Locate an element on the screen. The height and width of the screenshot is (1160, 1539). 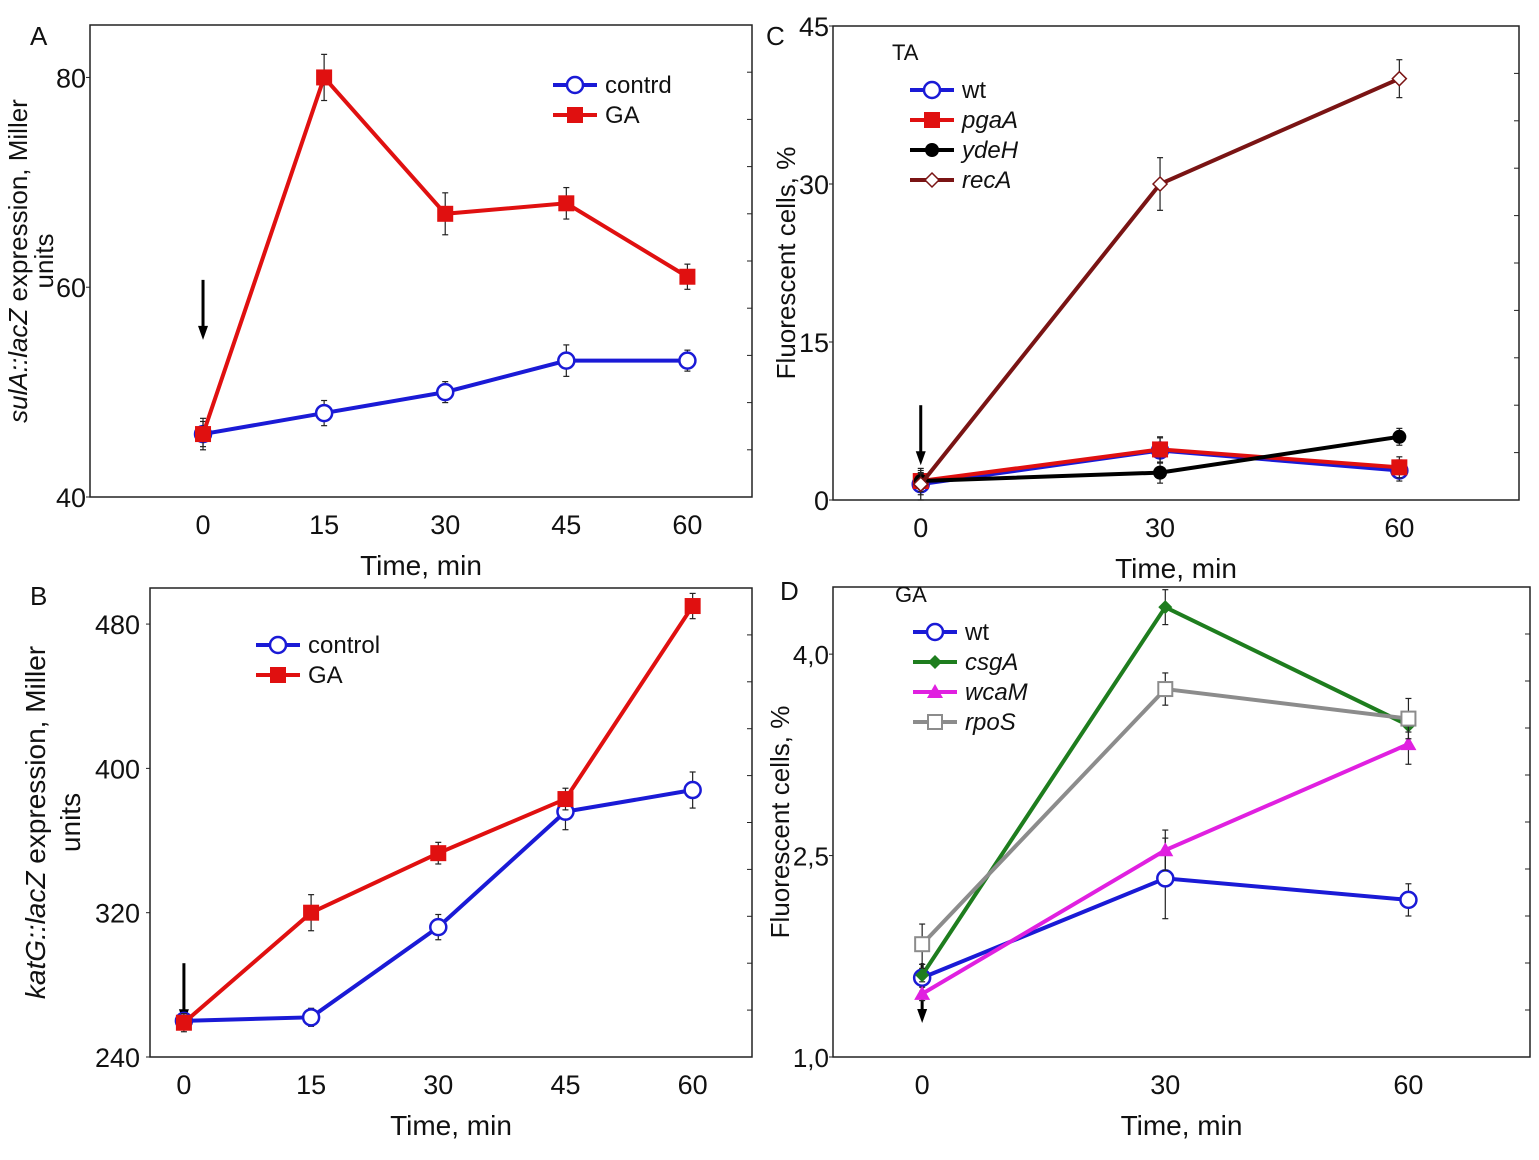
y-tick-label: 320 is located at coordinates (117, 914).